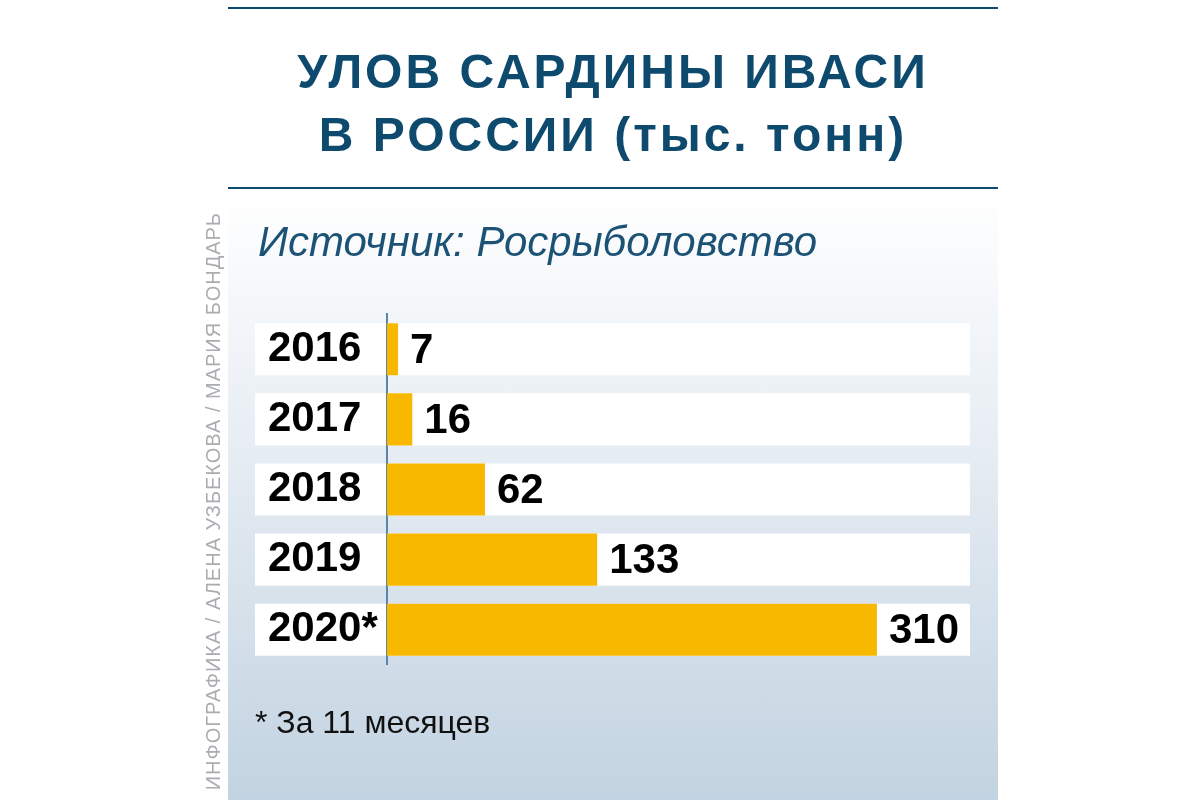 This screenshot has width=1200, height=800. What do you see at coordinates (923, 629) in the screenshot?
I see `data-label: 310` at bounding box center [923, 629].